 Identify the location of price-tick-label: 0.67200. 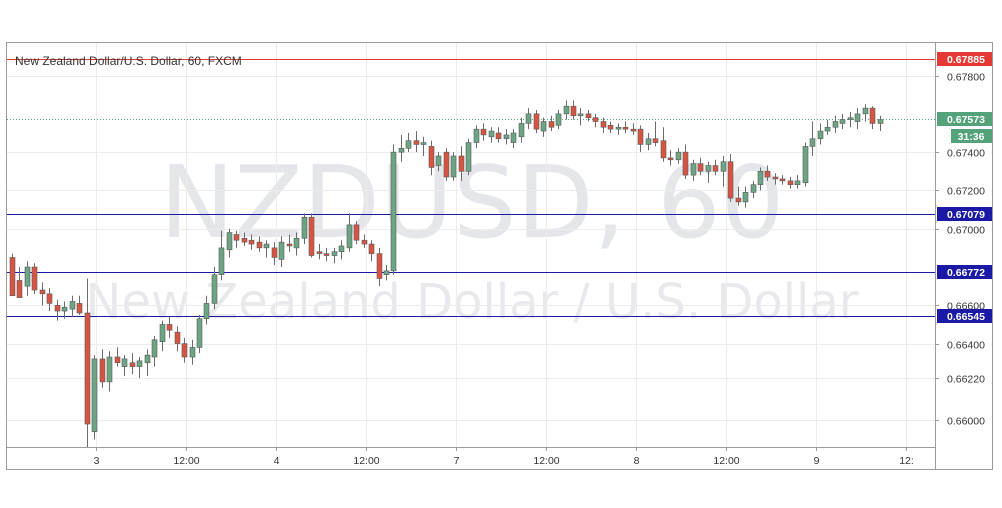
(966, 192).